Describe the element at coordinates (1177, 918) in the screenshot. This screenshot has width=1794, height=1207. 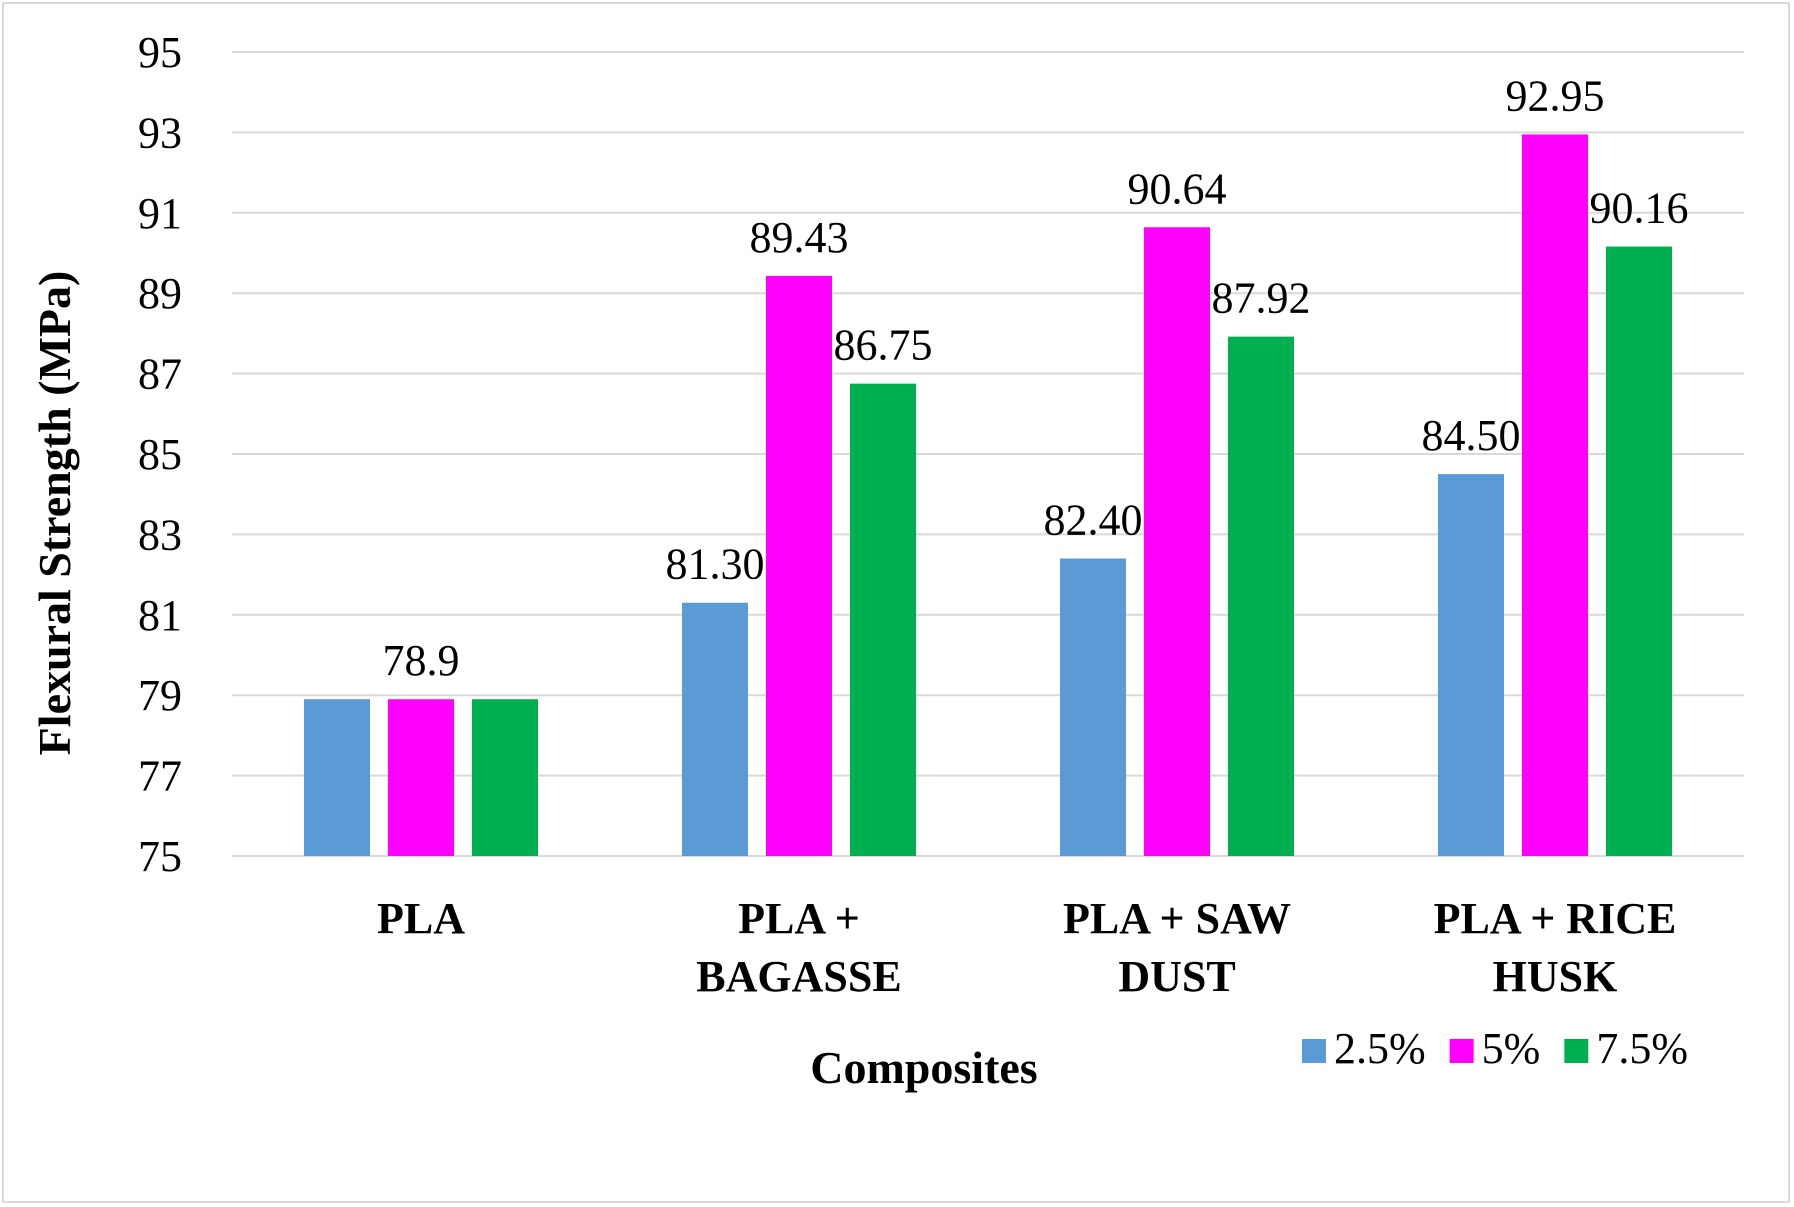
I see `x-category-label: PLA + SAW` at that location.